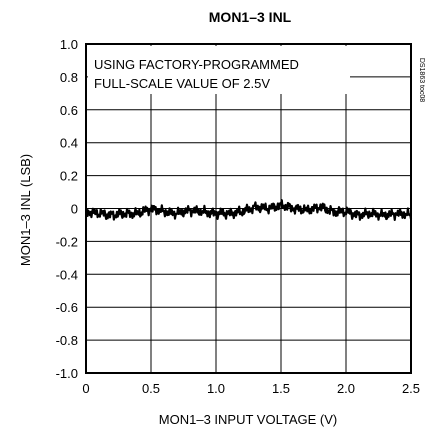 This screenshot has height=433, width=426. What do you see at coordinates (248, 419) in the screenshot?
I see `x-axis-label: MON1–3 INPUT VOLTAGE (V)` at bounding box center [248, 419].